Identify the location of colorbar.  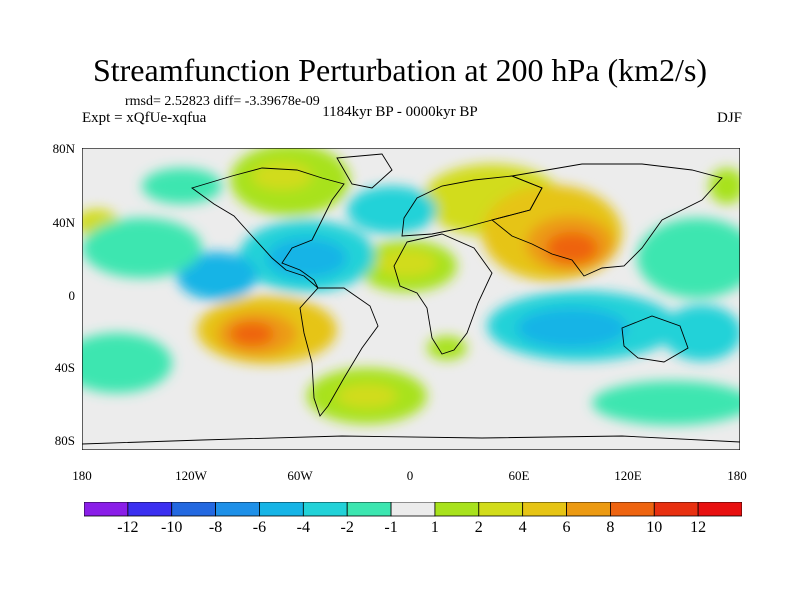
(413, 509).